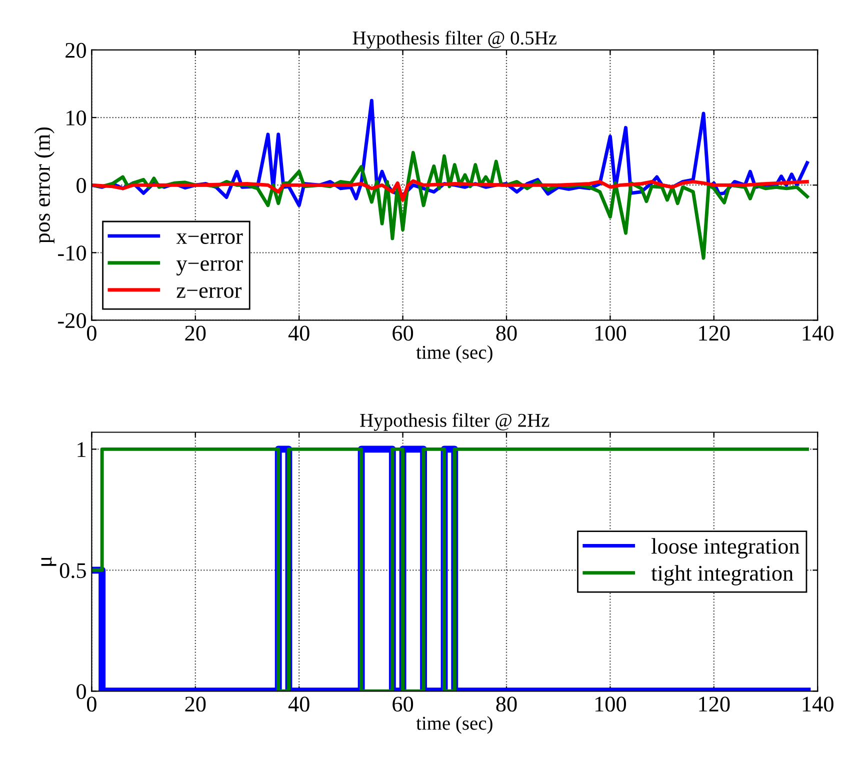 The height and width of the screenshot is (757, 849). I want to click on legend-label: x−error, so click(209, 238).